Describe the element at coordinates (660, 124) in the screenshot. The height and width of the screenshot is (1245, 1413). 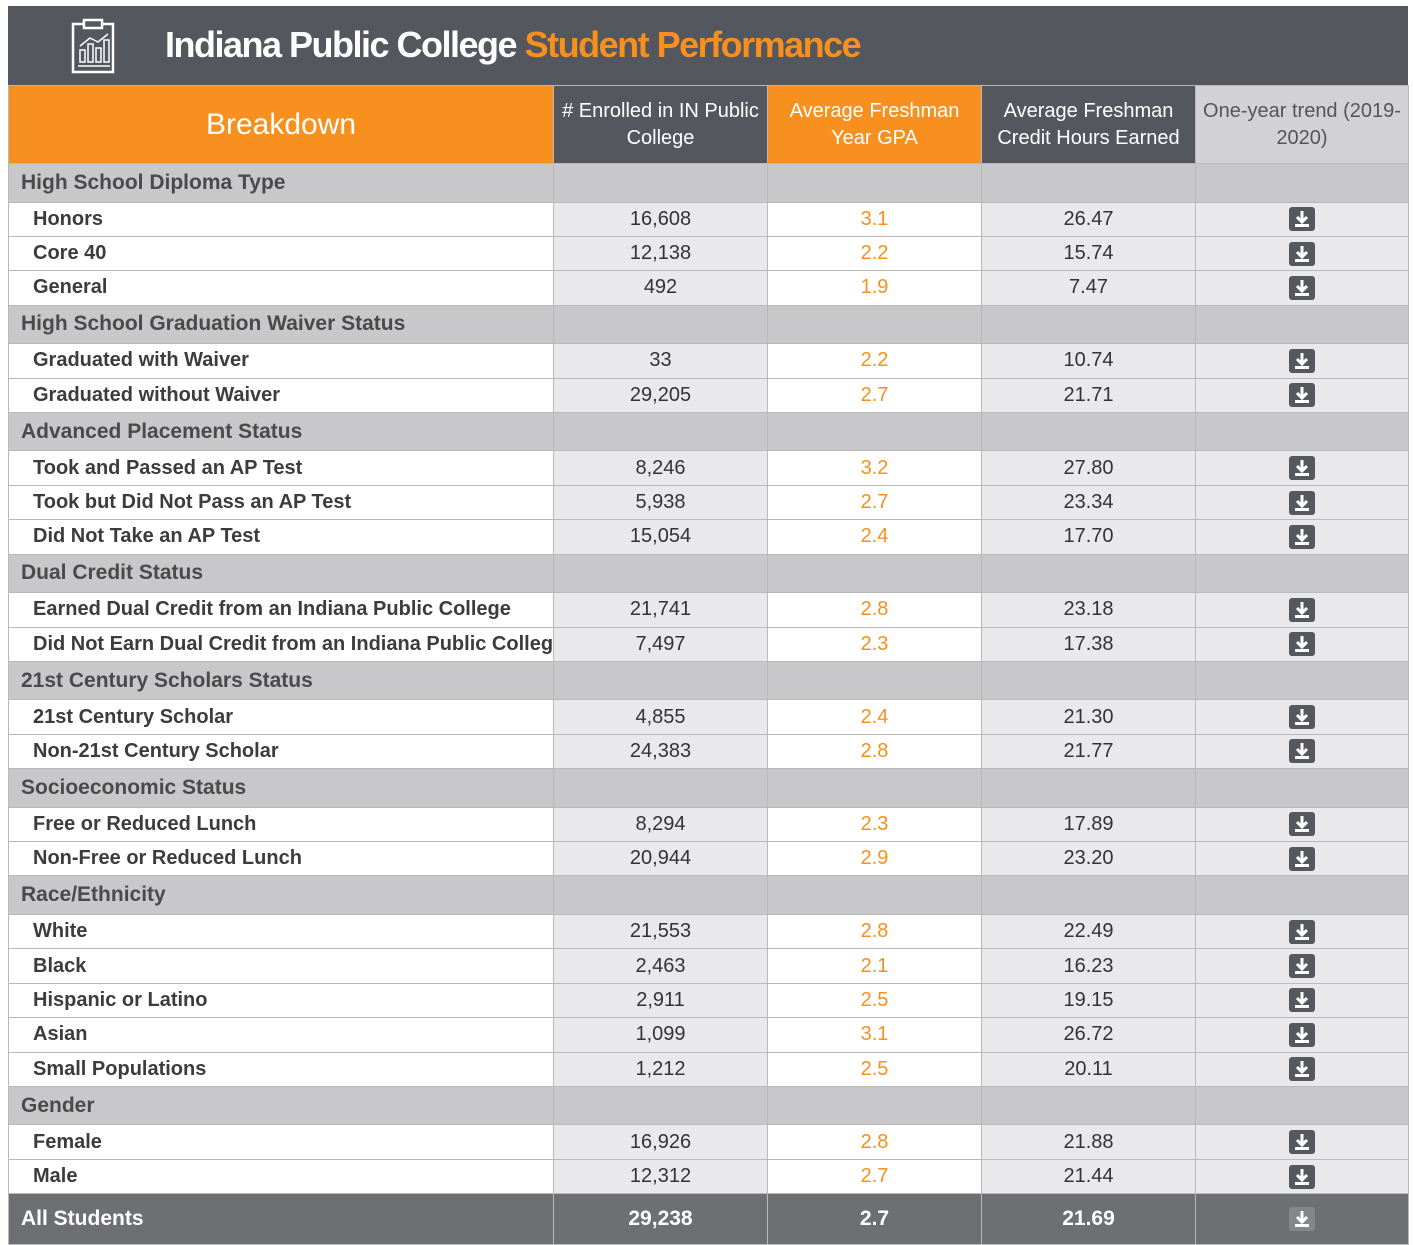
I see `column-header: # Enrolled in IN Public College` at that location.